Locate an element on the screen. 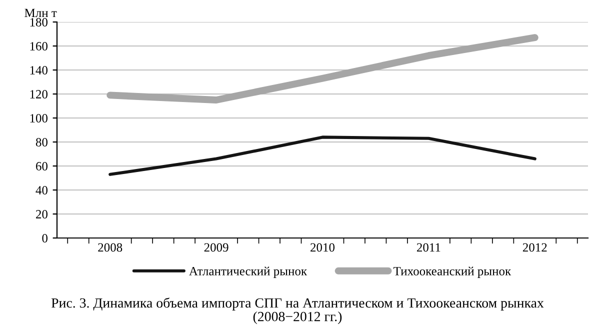  y-tick-label: 40 is located at coordinates (42, 190).